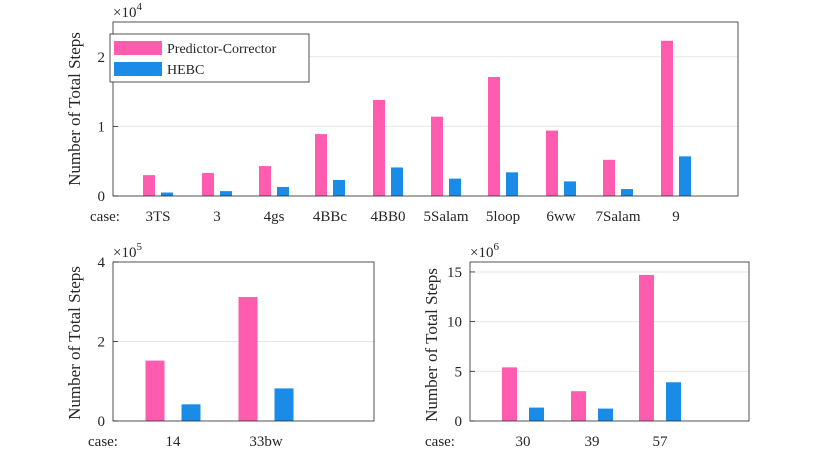 Image resolution: width=830 pixels, height=474 pixels. Describe the element at coordinates (387, 217) in the screenshot. I see `x-tick-label: 4BB0` at that location.